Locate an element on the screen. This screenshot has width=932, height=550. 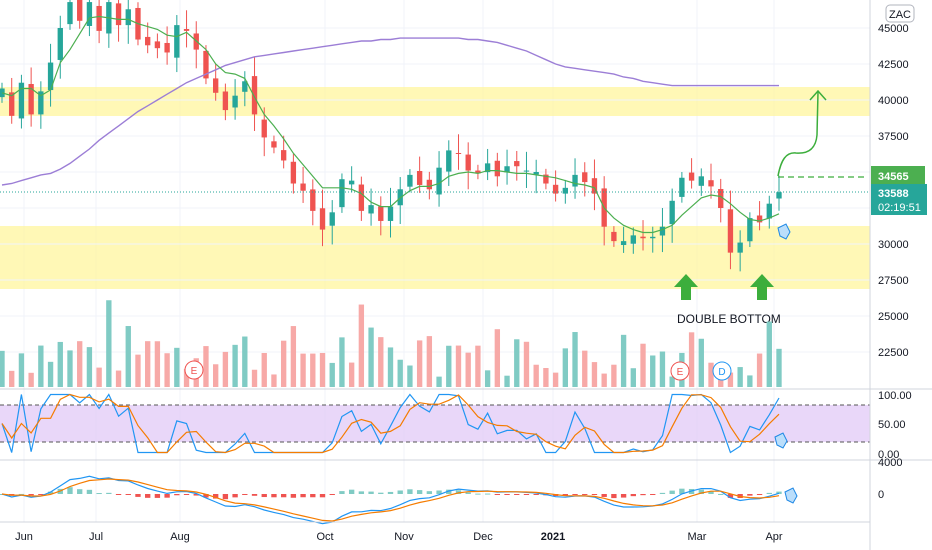
last-price-label: 33588 02:19:51 is located at coordinates (899, 199).